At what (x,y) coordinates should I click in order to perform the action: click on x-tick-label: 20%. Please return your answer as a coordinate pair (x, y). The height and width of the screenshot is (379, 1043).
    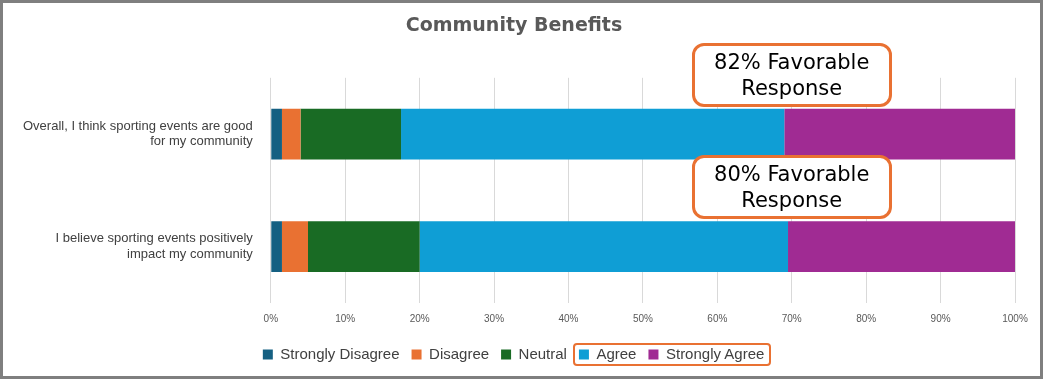
    Looking at the image, I should click on (419, 318).